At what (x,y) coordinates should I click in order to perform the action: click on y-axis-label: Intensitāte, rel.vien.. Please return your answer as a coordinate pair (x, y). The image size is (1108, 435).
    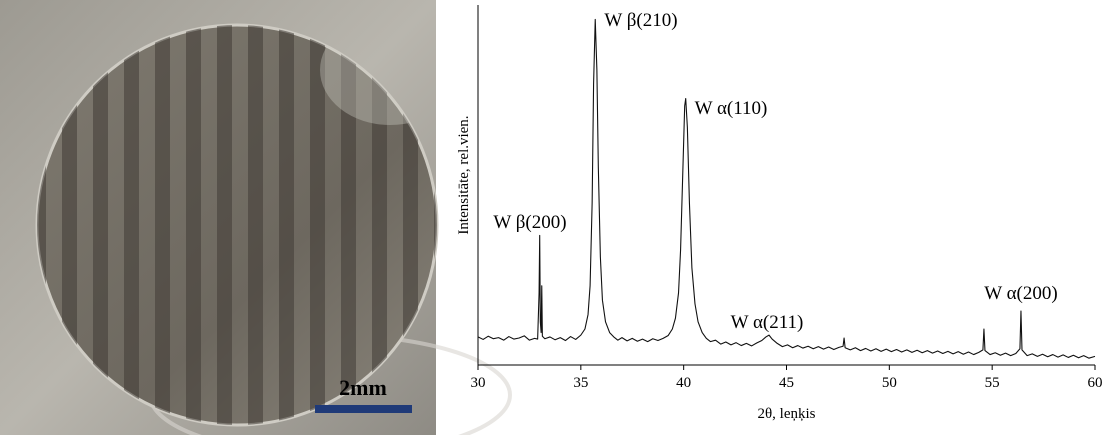
    Looking at the image, I should click on (464, 174).